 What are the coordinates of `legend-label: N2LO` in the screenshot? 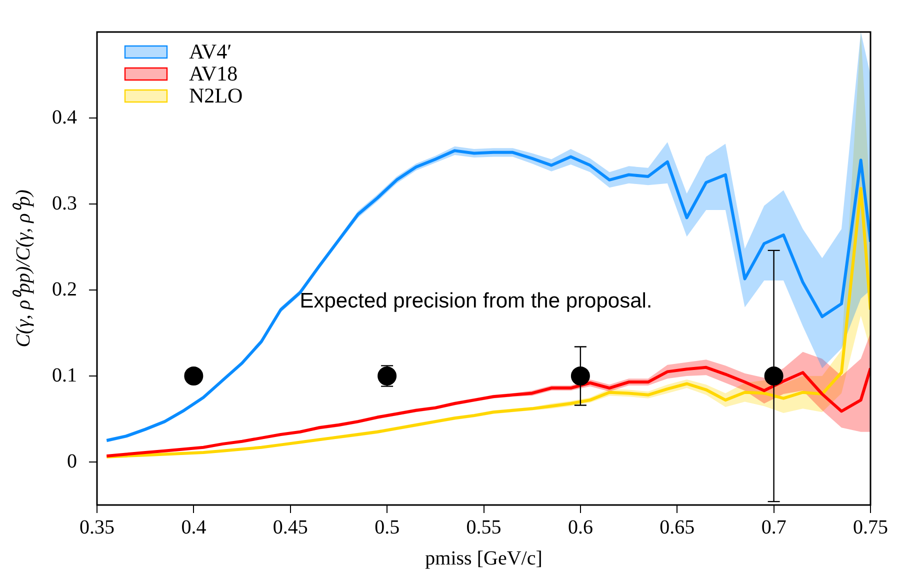 It's located at (216, 96).